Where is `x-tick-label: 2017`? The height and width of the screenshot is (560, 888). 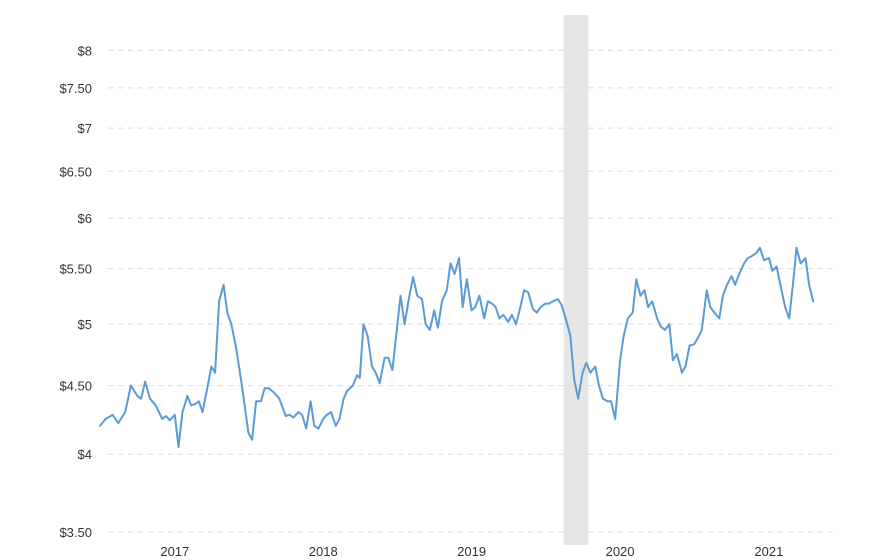 x-tick-label: 2017 is located at coordinates (174, 551).